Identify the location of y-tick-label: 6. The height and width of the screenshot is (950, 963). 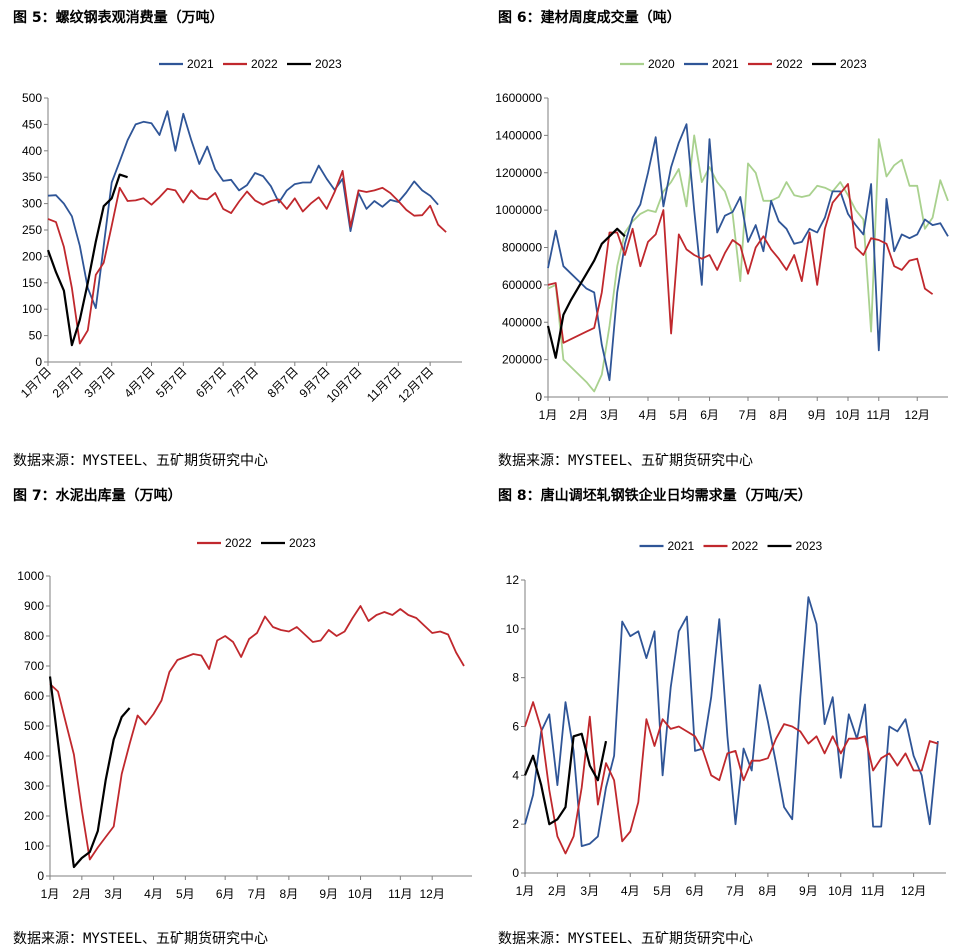
(515, 727).